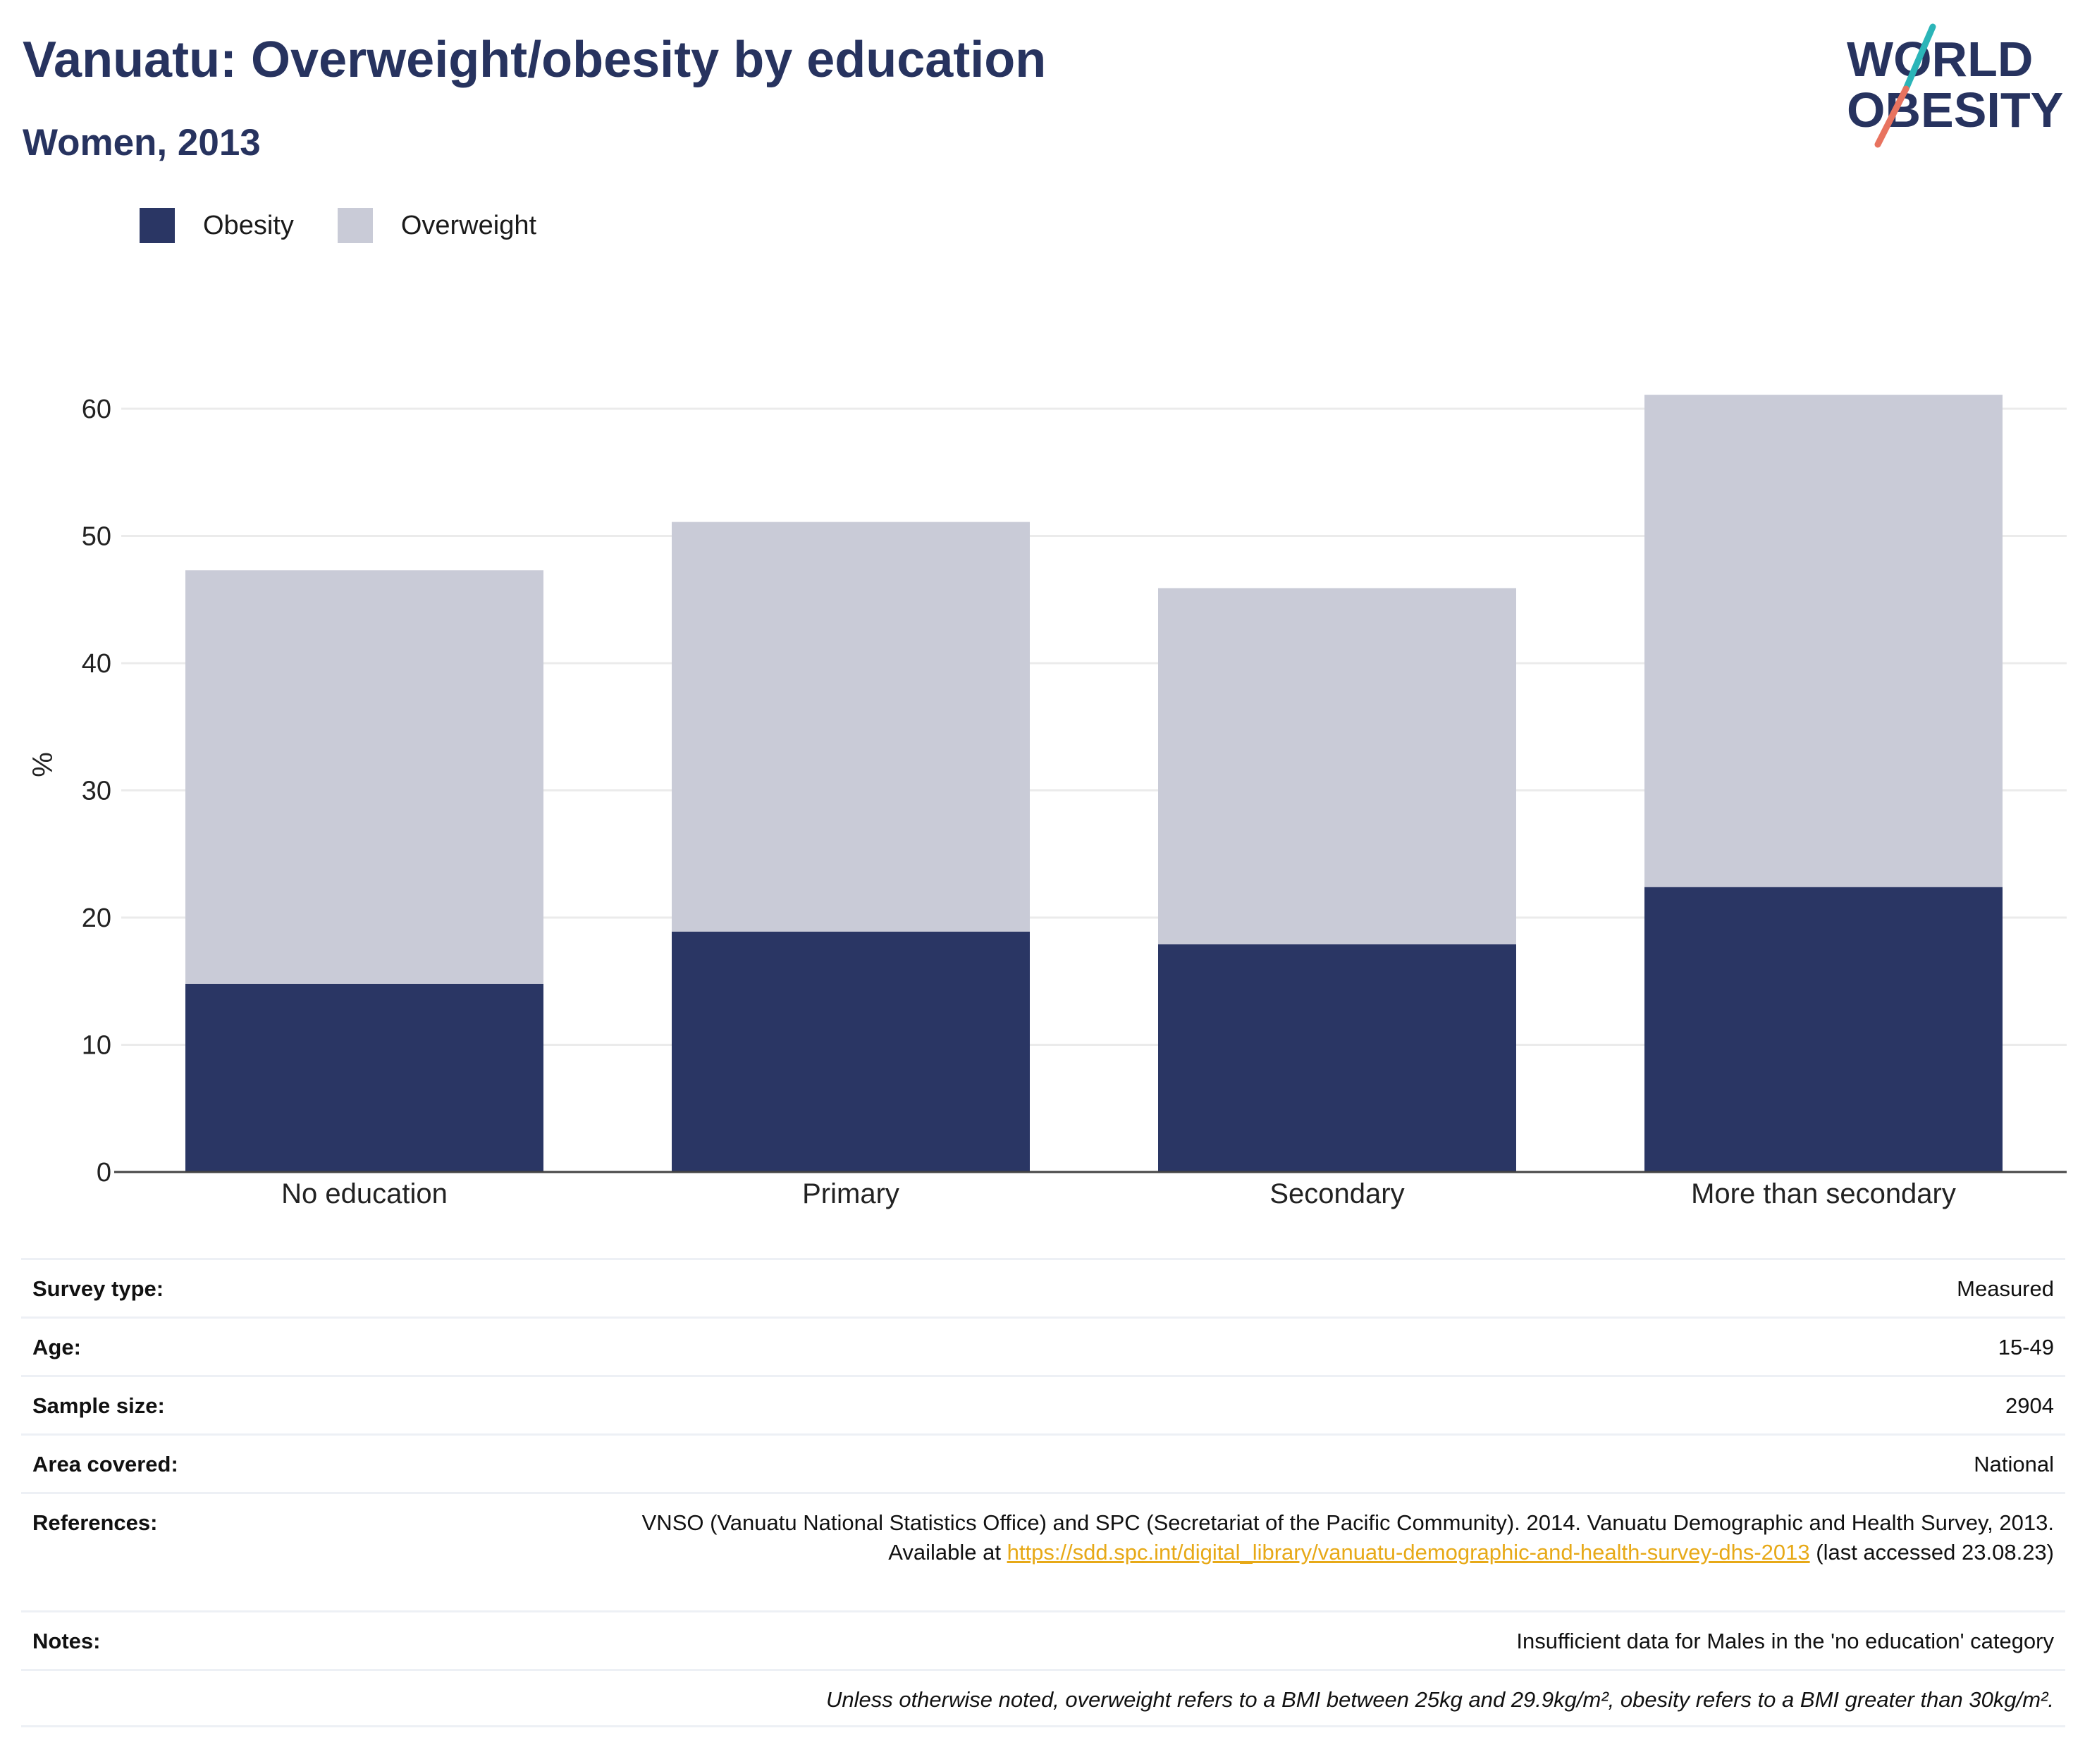  I want to click on world-obesity-logo: WORLD OBESITY, so click(1955, 85).